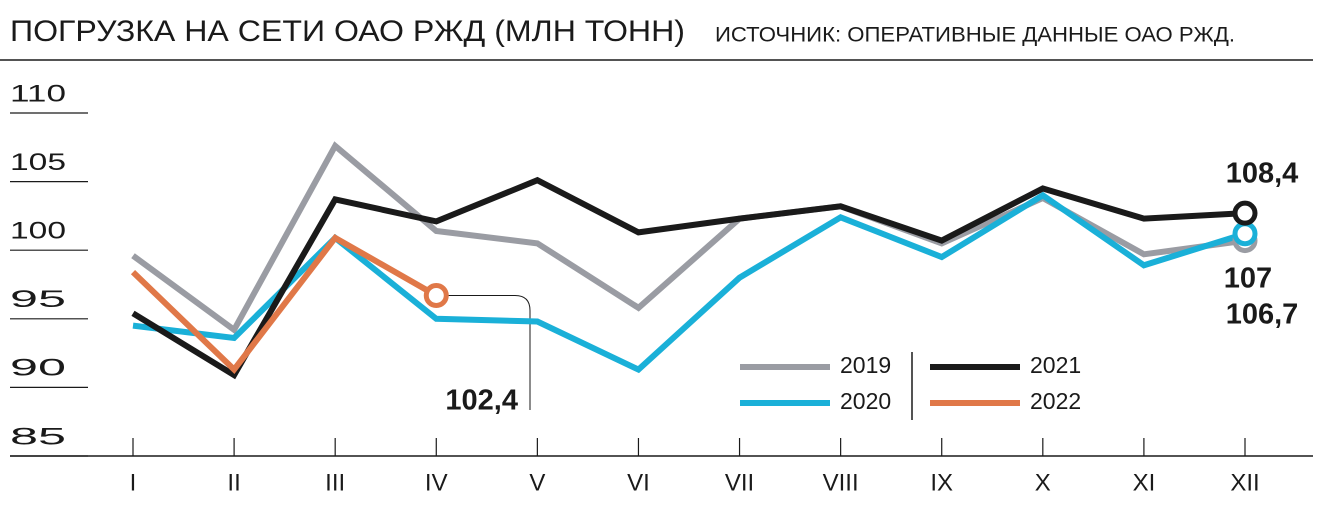 This screenshot has height=506, width=1328. I want to click on x-tick-label: VI, so click(638, 482).